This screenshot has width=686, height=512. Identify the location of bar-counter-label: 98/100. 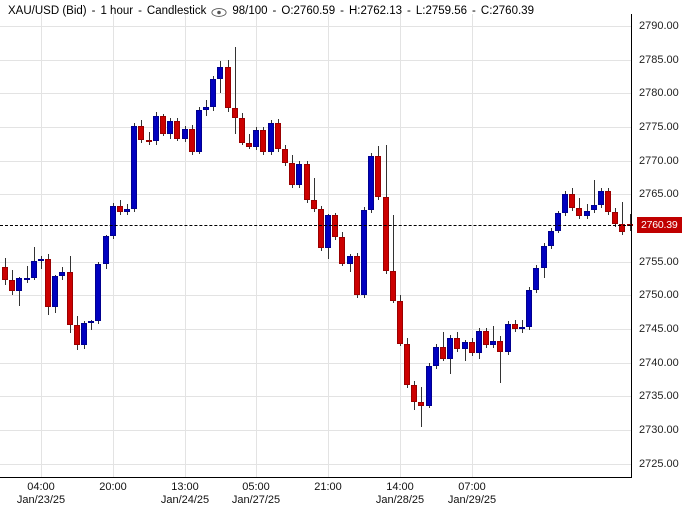
(250, 11).